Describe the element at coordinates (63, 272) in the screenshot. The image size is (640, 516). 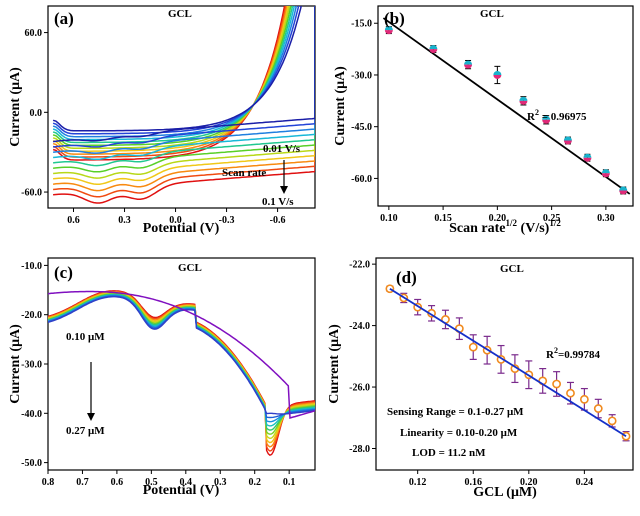
I see `panel-c-label: (c)` at that location.